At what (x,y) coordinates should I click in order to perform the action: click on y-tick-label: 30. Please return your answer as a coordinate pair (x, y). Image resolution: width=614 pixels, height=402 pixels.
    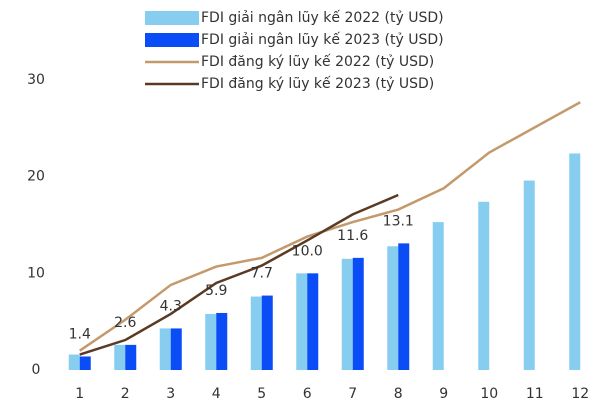
    Looking at the image, I should click on (36, 80).